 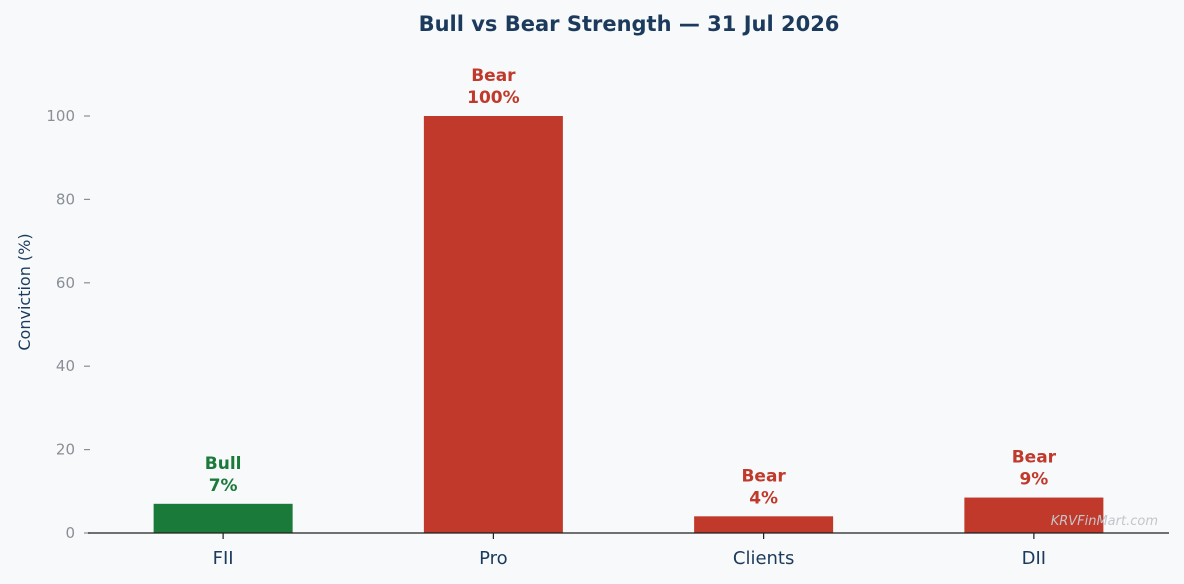 I want to click on bar-value-label: 4%, so click(x=763, y=498).